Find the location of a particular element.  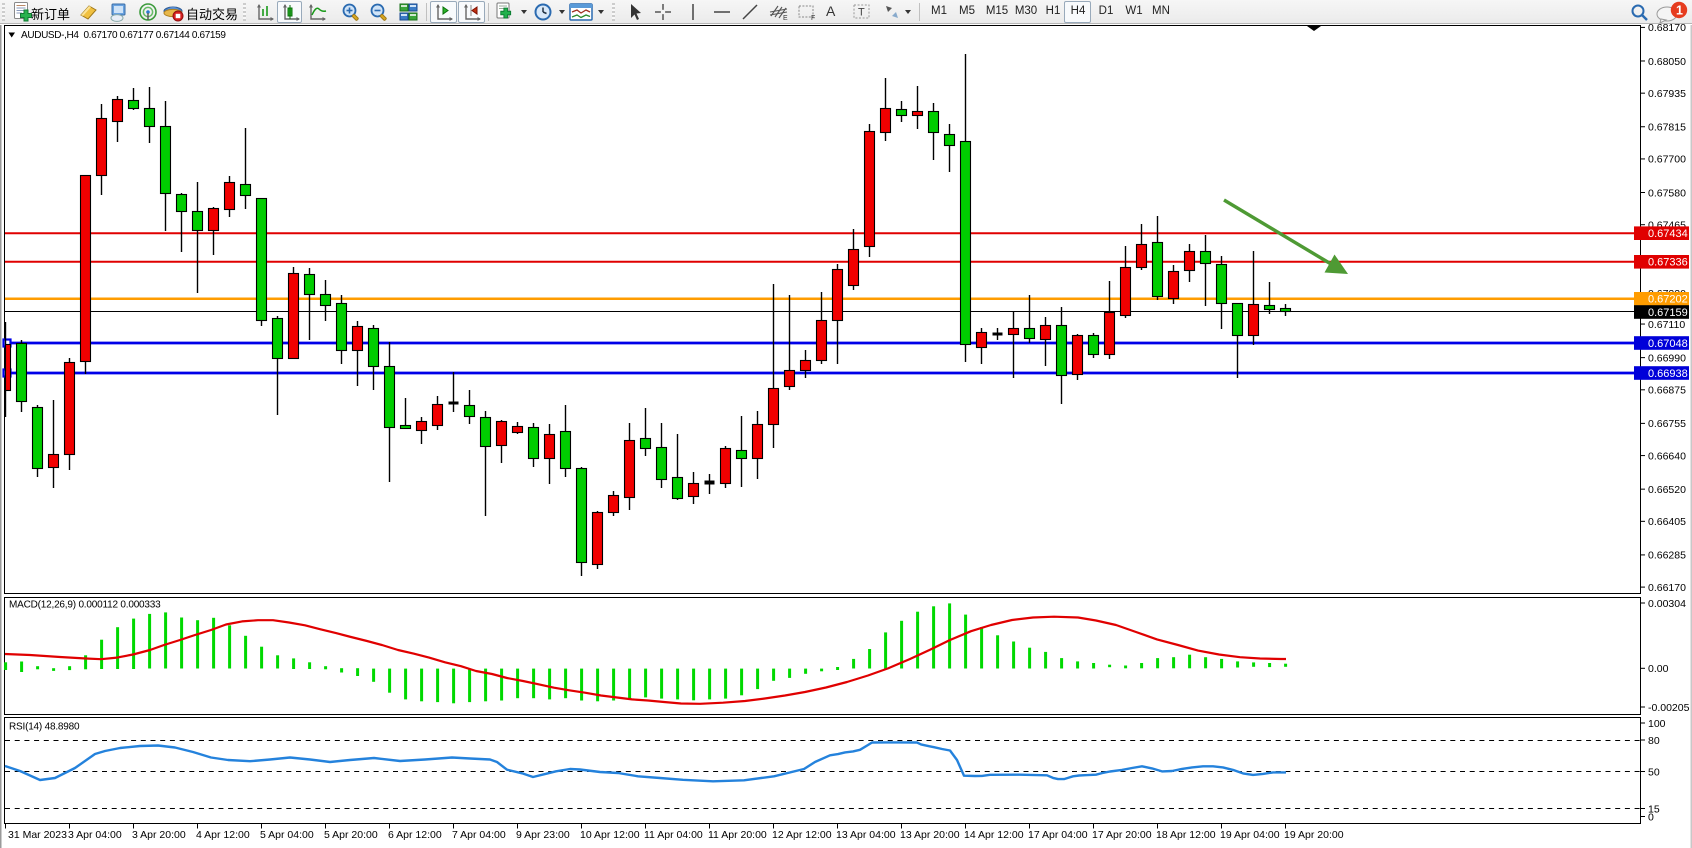

svg-text: T is located at coordinates (861, 13).